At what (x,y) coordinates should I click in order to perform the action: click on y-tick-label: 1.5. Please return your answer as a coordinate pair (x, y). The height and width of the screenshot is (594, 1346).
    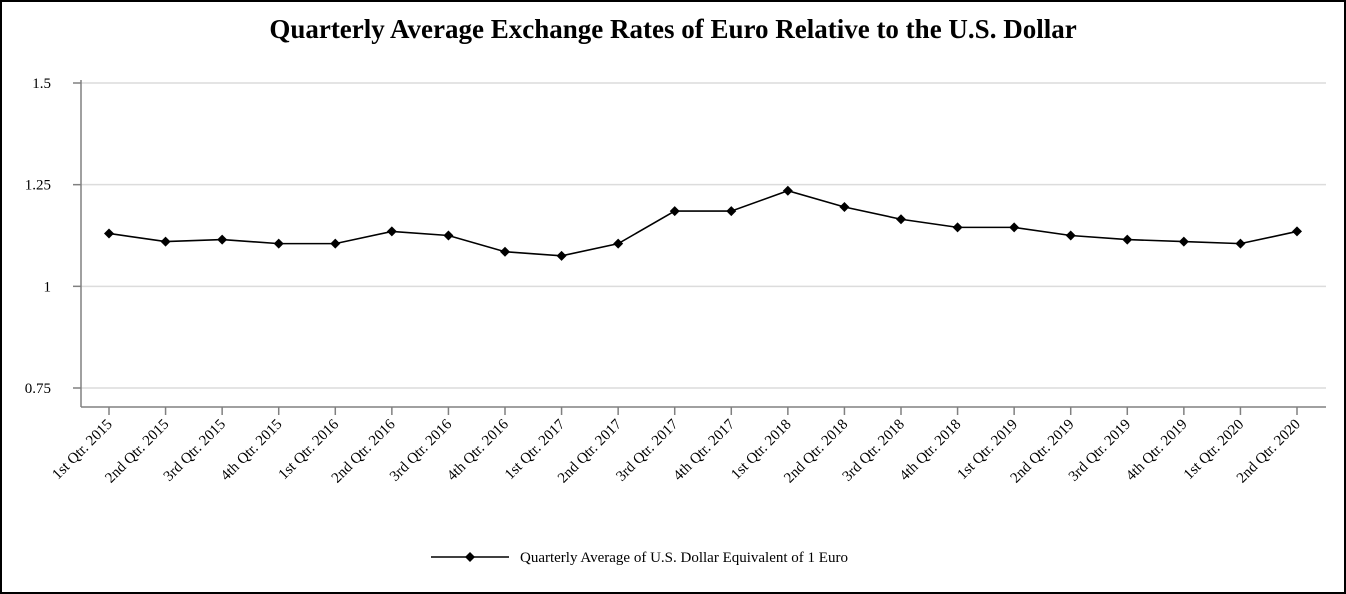
    Looking at the image, I should click on (41, 84).